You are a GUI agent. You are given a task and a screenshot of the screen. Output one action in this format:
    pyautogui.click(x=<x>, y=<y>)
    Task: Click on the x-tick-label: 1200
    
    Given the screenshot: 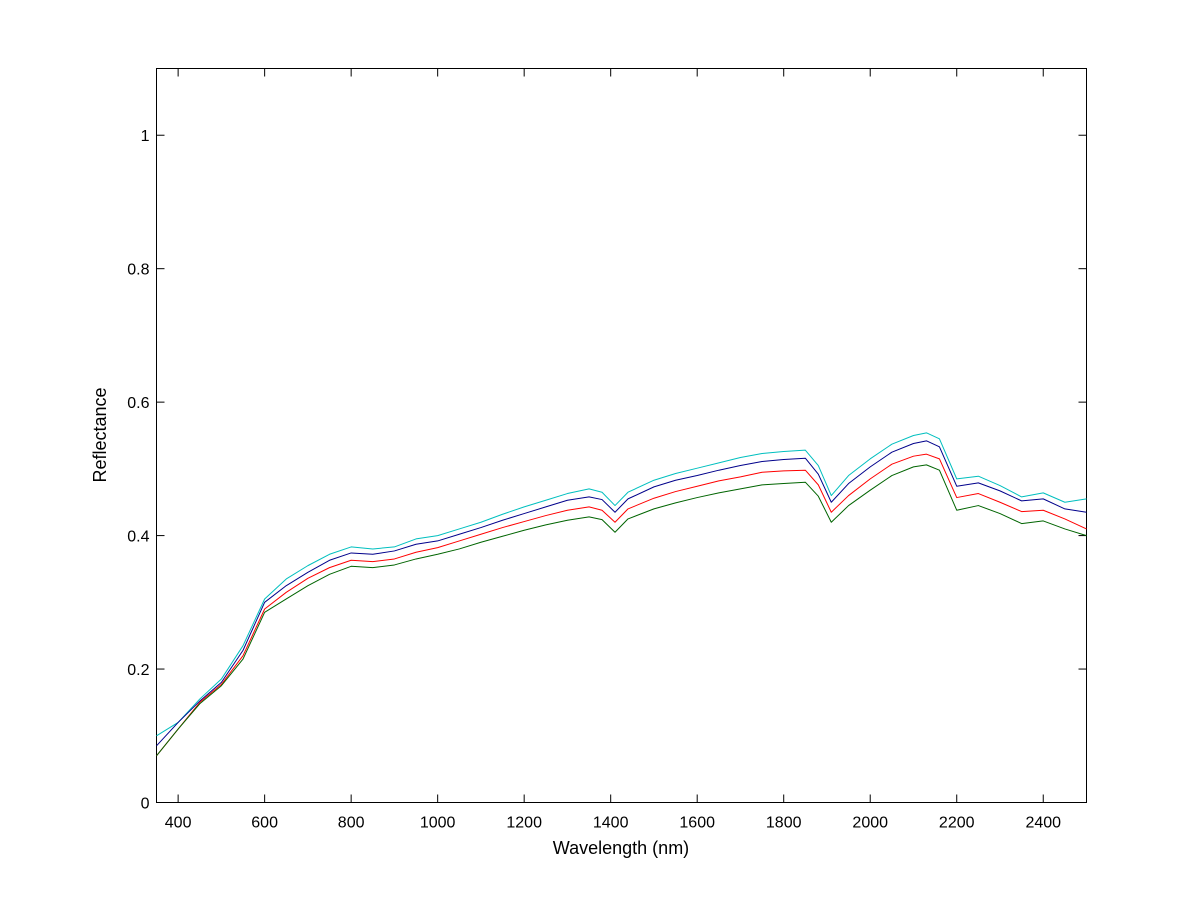 What is the action you would take?
    pyautogui.click(x=524, y=823)
    